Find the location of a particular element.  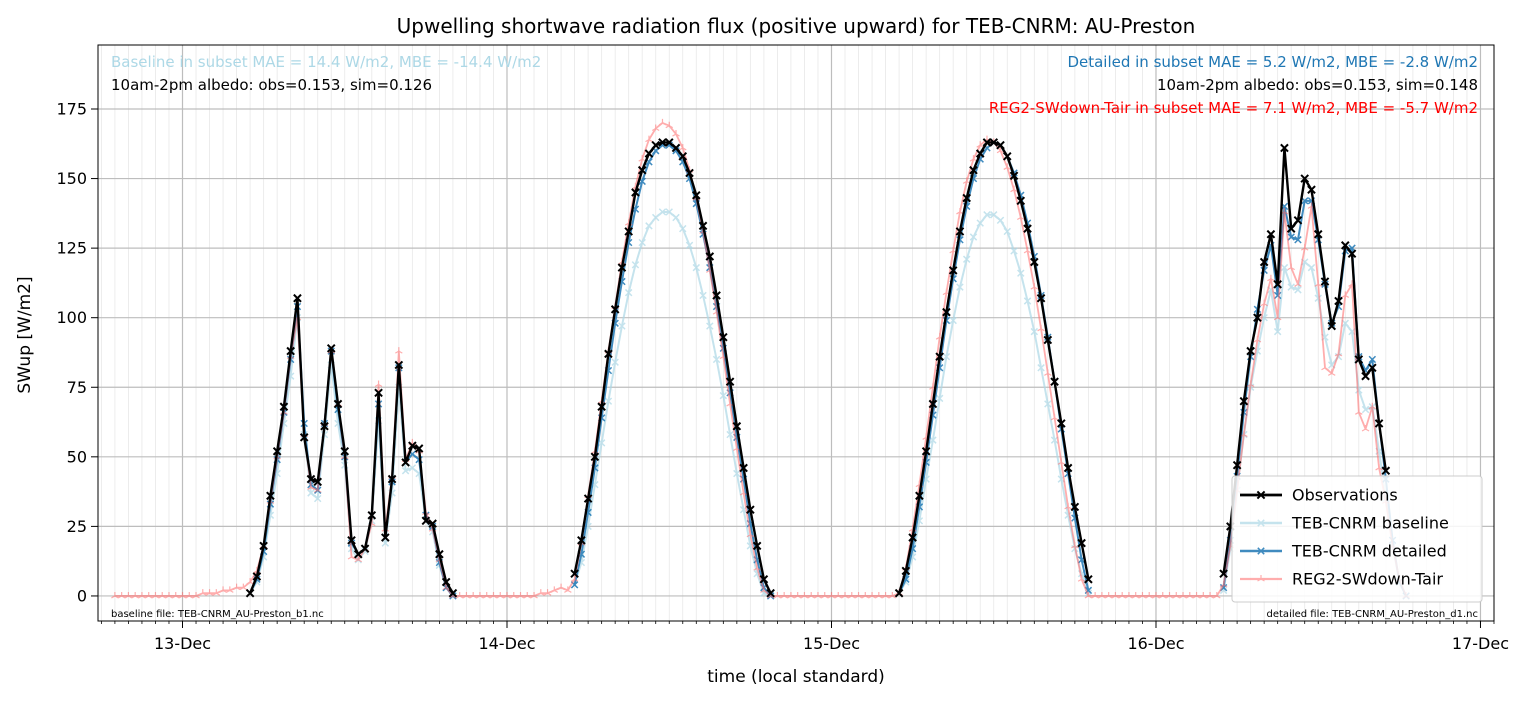

y-axis-label: SWup [W/m2] is located at coordinates (25, 334).